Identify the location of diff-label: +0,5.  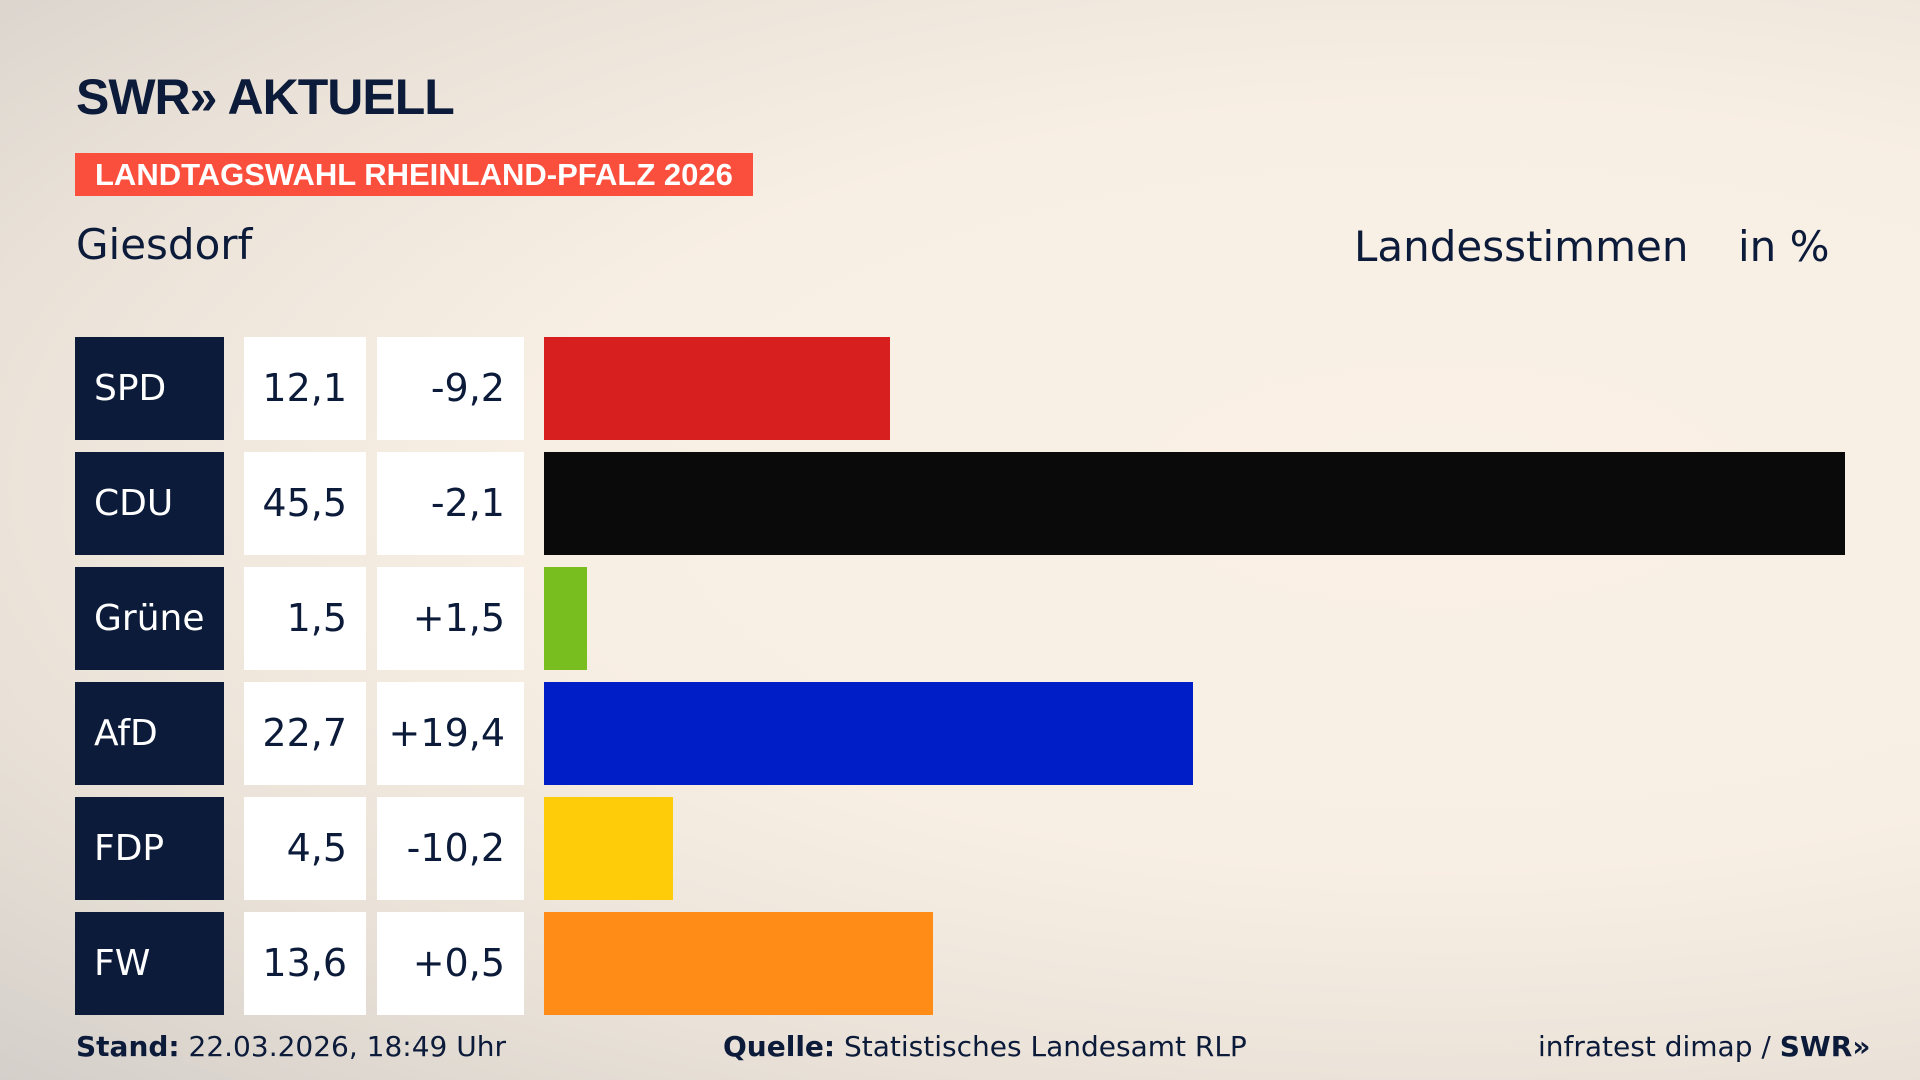
(450, 963).